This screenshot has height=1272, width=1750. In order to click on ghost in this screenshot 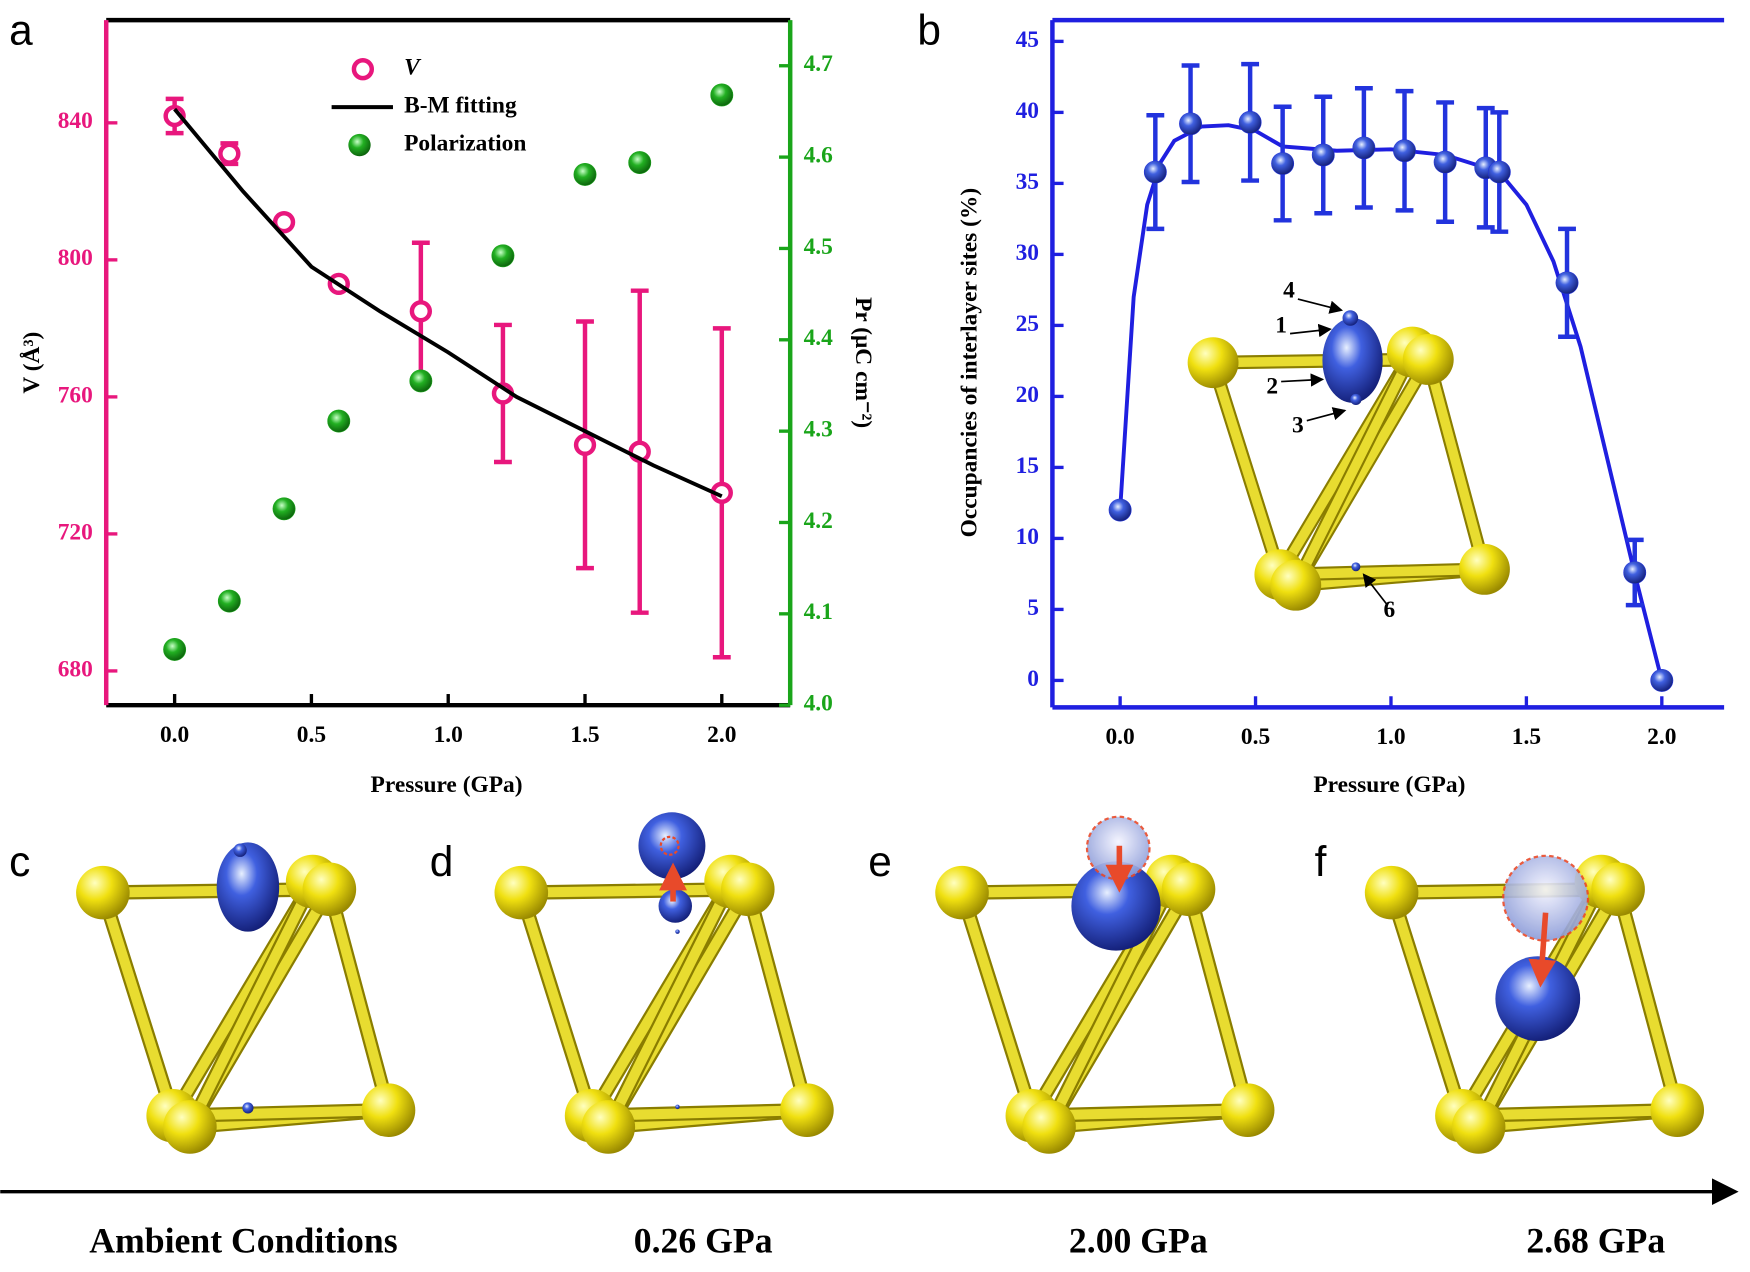, I will do `click(669, 845)`.